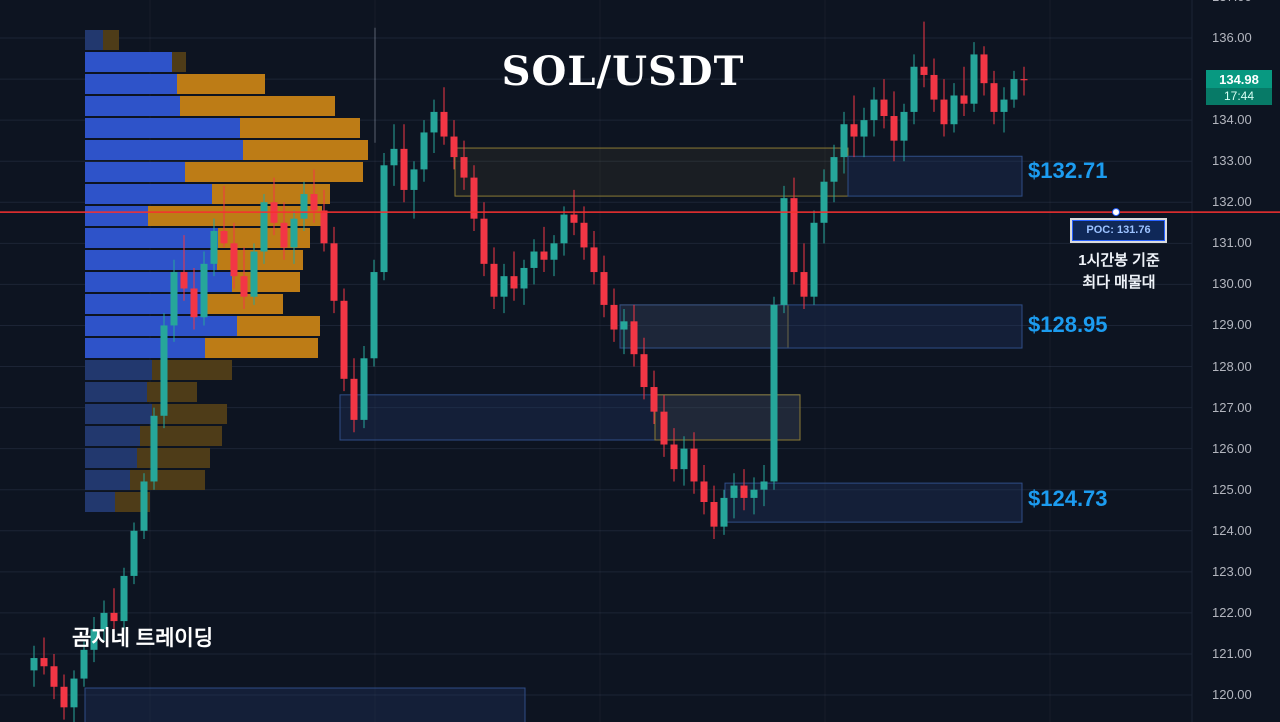  I want to click on annotation-line-2: 최다 매물대, so click(1119, 282).